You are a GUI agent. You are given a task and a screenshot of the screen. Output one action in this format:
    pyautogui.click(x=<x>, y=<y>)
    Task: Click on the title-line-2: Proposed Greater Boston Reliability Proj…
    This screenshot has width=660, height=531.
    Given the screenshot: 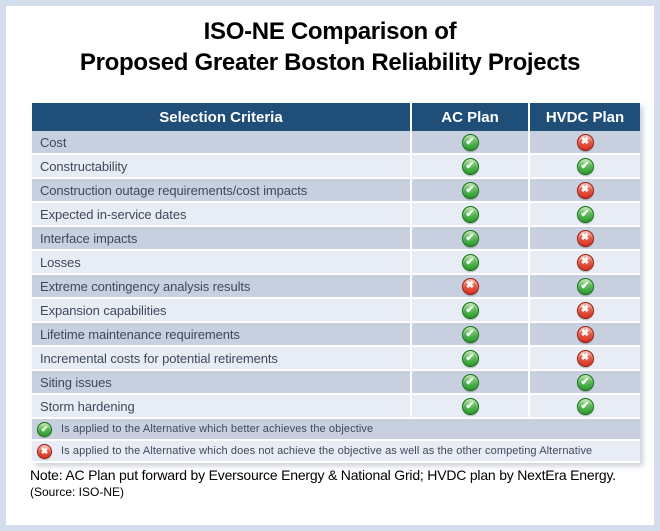 What is the action you would take?
    pyautogui.click(x=330, y=62)
    